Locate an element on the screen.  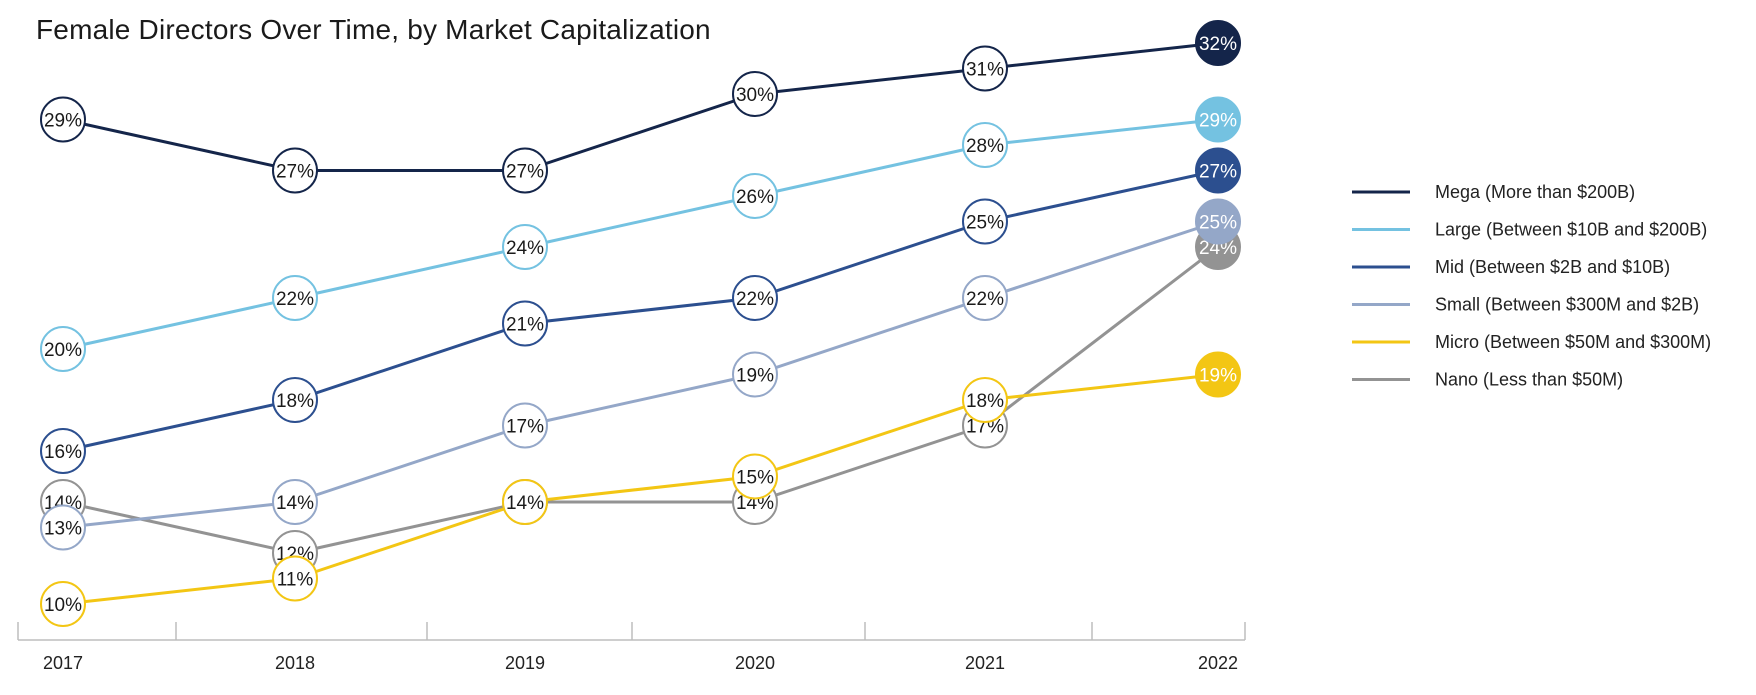
data-label: 11% is located at coordinates (295, 580).